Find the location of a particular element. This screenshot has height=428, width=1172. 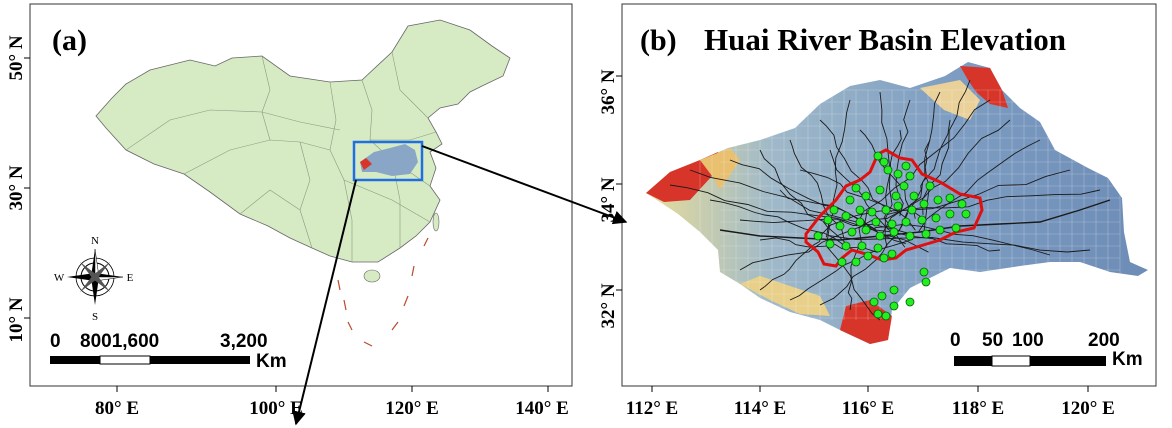

scale-a-label-1: 8001,600 is located at coordinates (119, 341).